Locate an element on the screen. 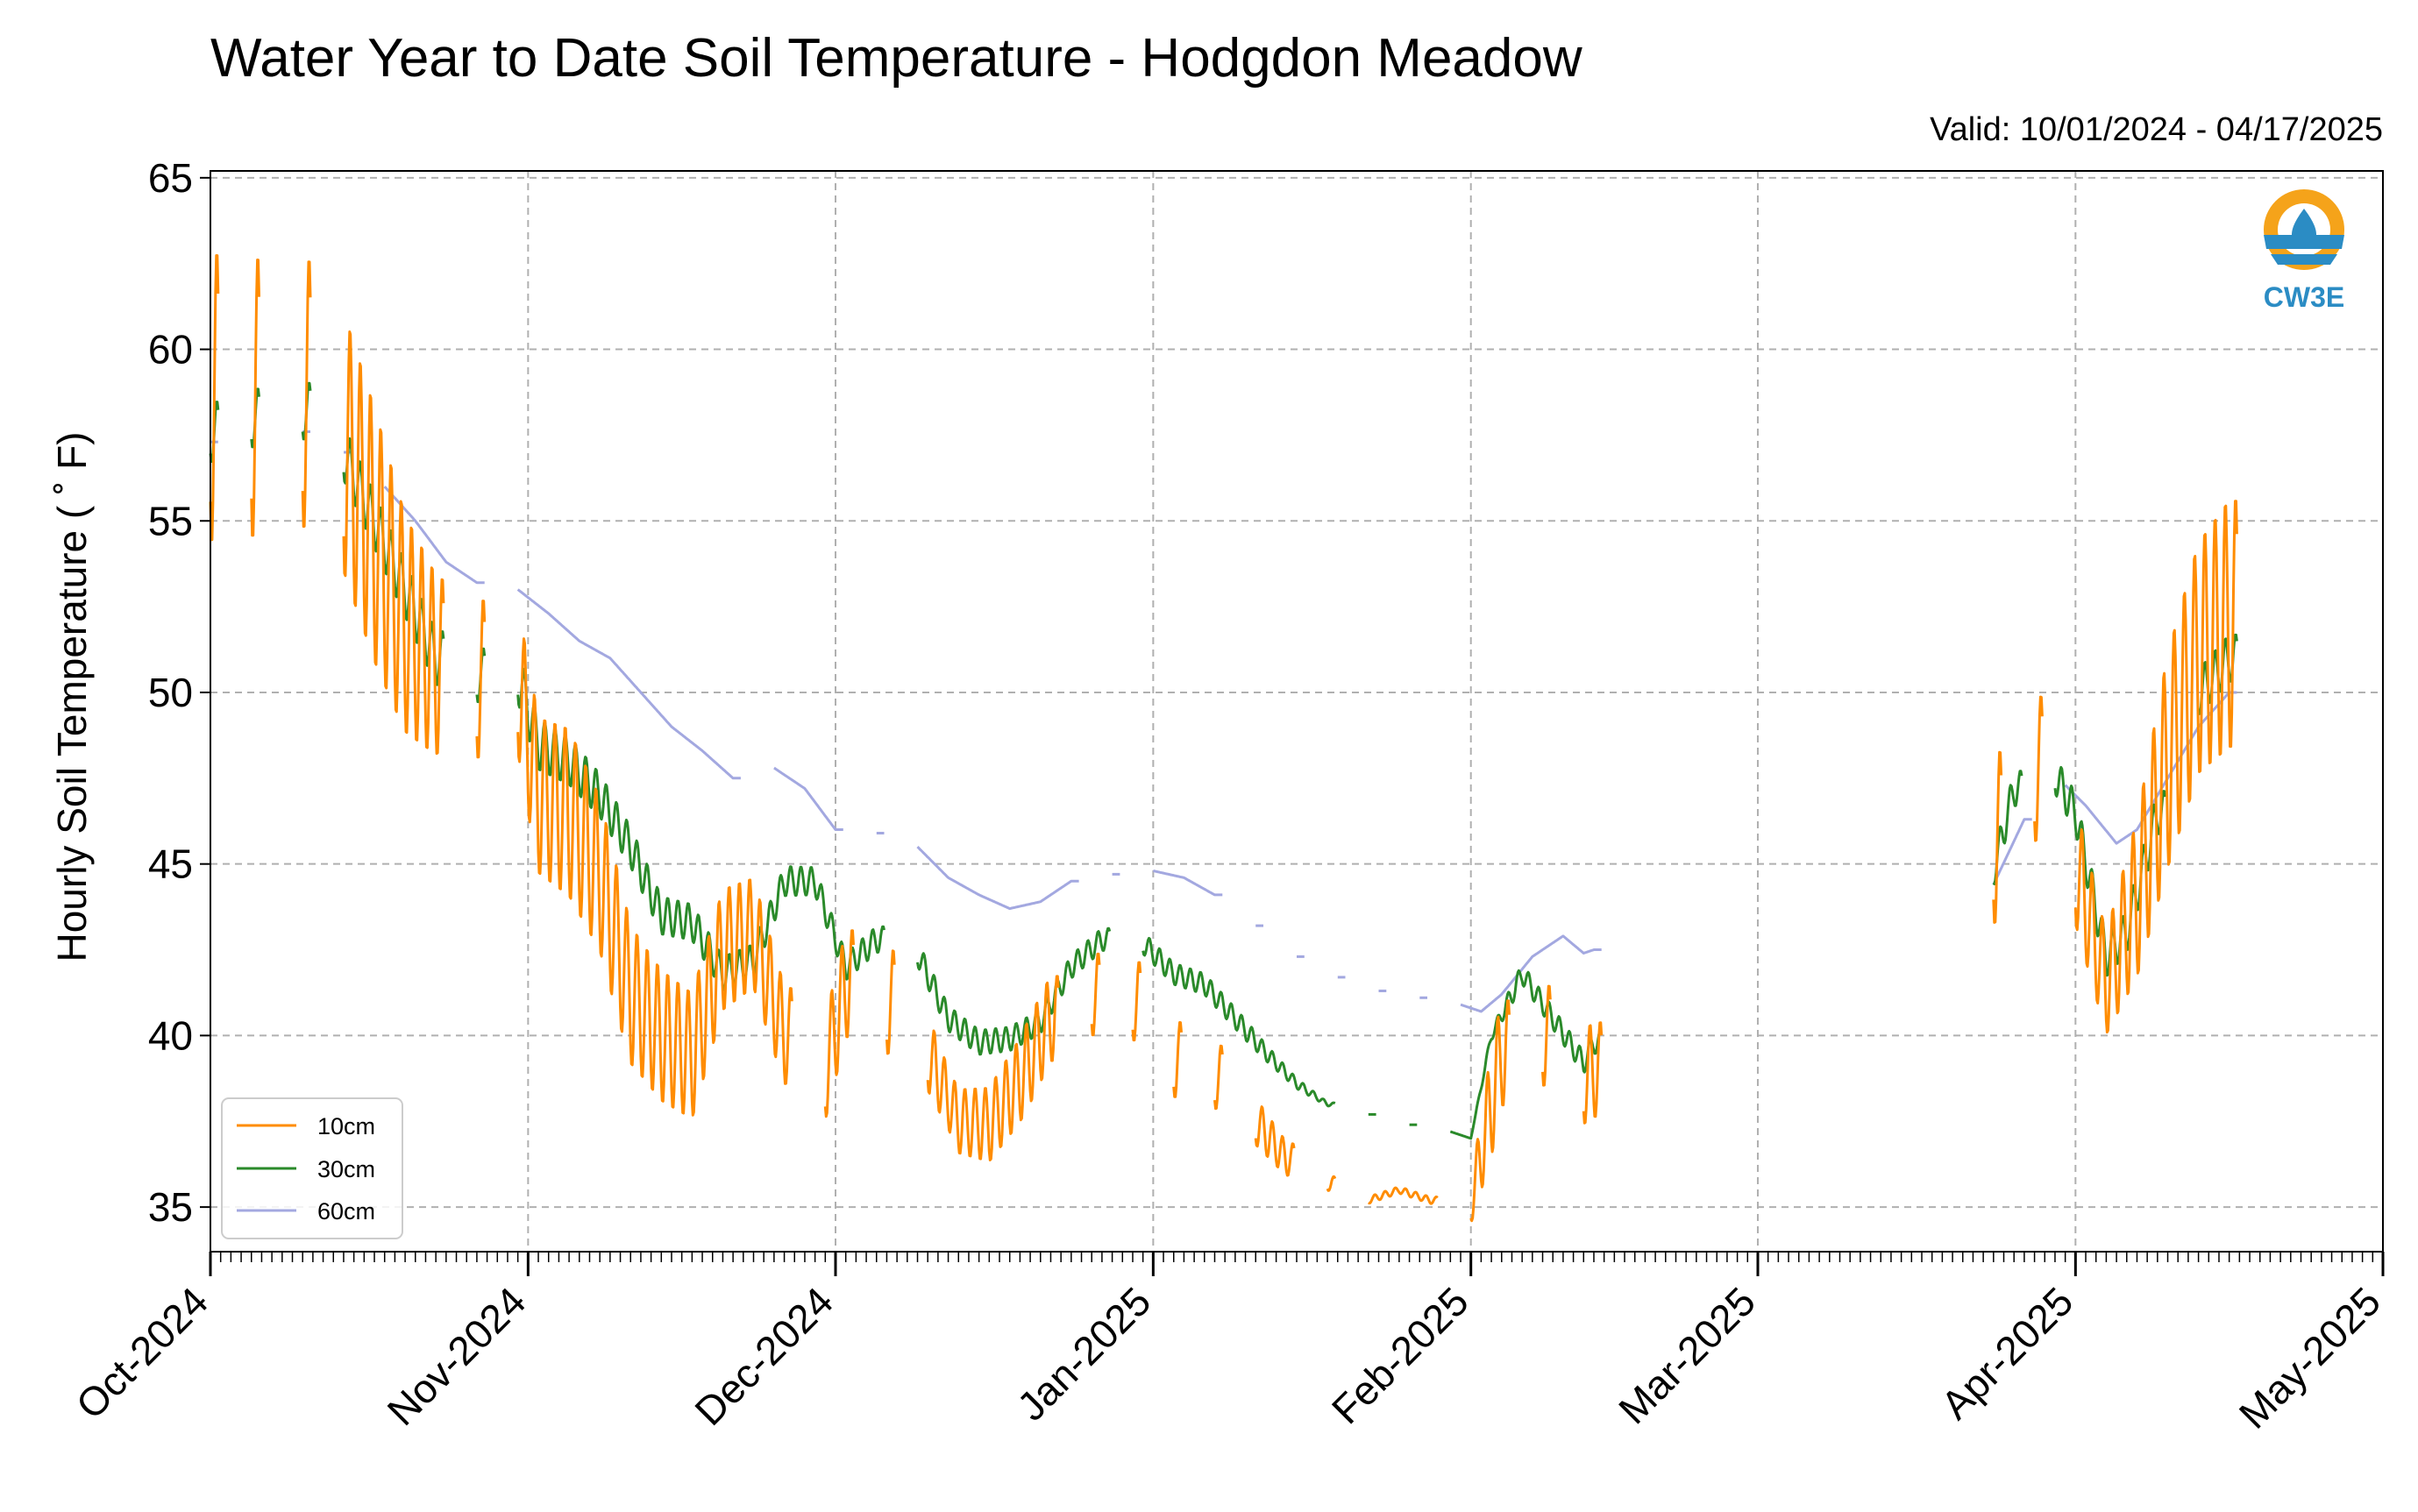  legend-label-10cm: 10cm is located at coordinates (346, 1126).